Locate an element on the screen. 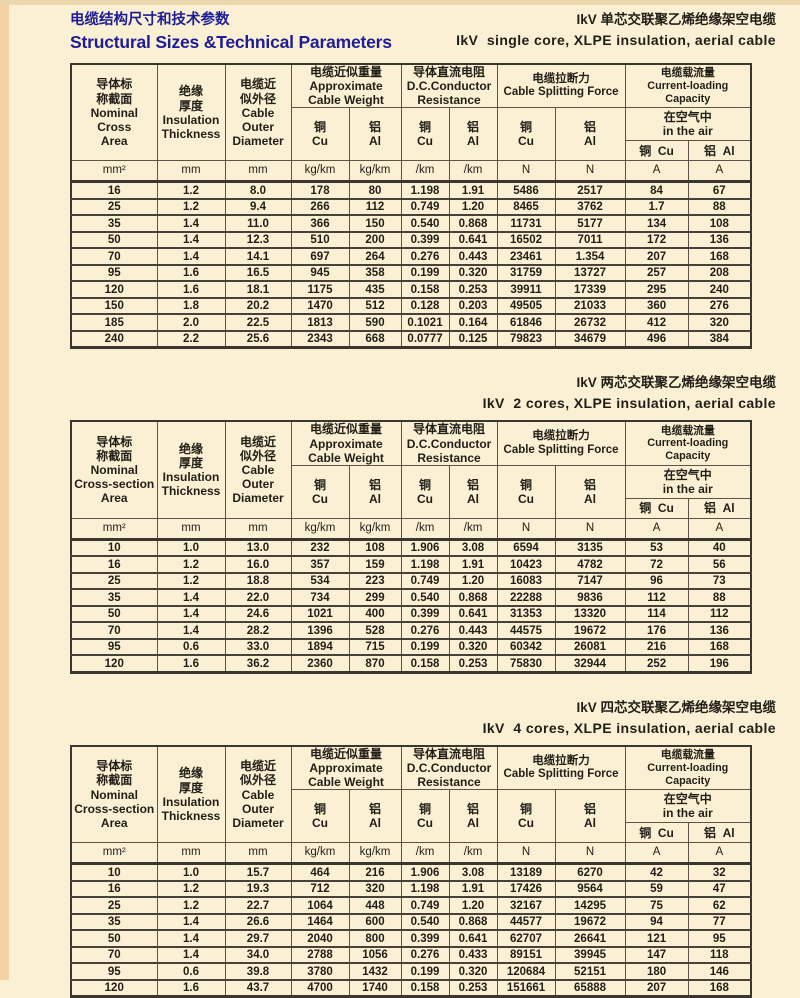  table-cell: 50 is located at coordinates (114, 938).